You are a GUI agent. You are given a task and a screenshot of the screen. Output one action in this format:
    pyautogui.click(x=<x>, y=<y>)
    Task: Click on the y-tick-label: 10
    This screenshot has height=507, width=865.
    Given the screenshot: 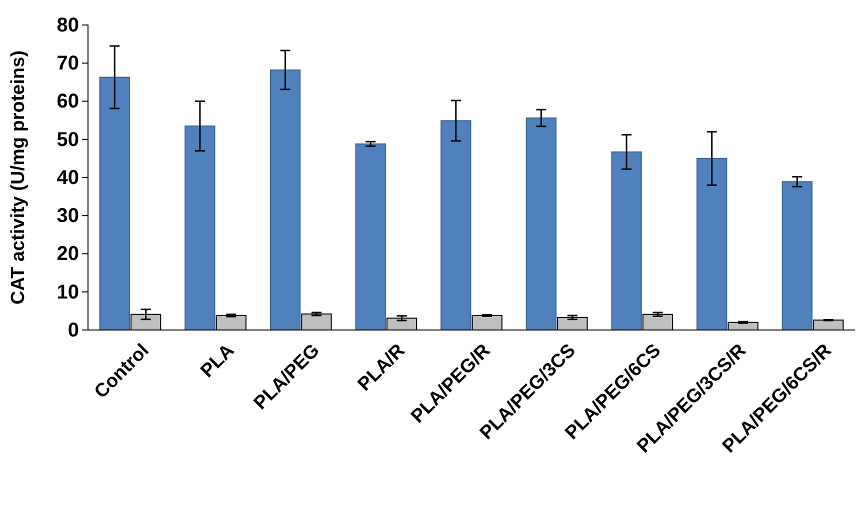 What is the action you would take?
    pyautogui.click(x=67, y=292)
    